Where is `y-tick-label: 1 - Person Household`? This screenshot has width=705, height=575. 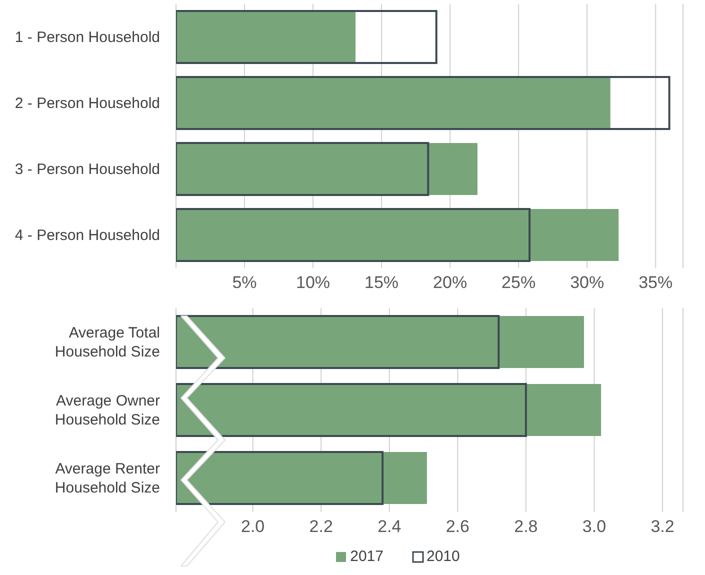 y-tick-label: 1 - Person Household is located at coordinates (87, 37).